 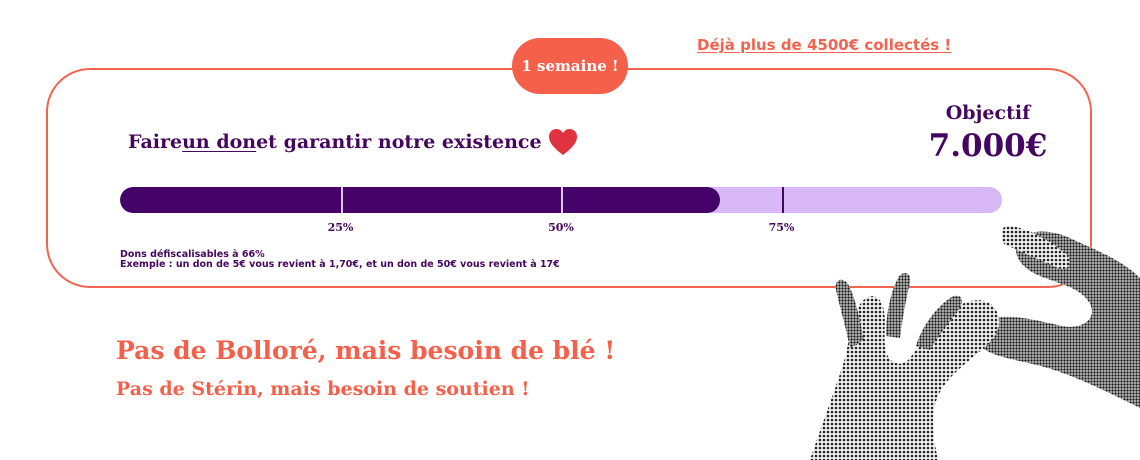 I want to click on time-left-badge: 1 semaine !, so click(x=570, y=66).